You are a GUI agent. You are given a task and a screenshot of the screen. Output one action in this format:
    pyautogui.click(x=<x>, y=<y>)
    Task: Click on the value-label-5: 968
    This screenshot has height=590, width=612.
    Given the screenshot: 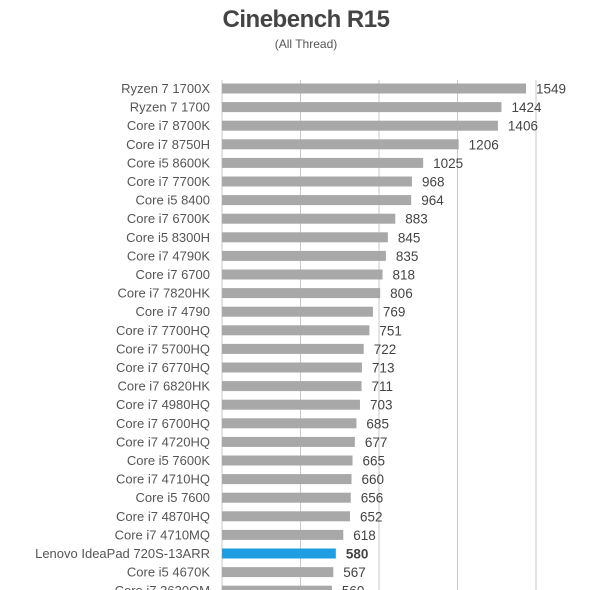 What is the action you would take?
    pyautogui.click(x=433, y=182)
    